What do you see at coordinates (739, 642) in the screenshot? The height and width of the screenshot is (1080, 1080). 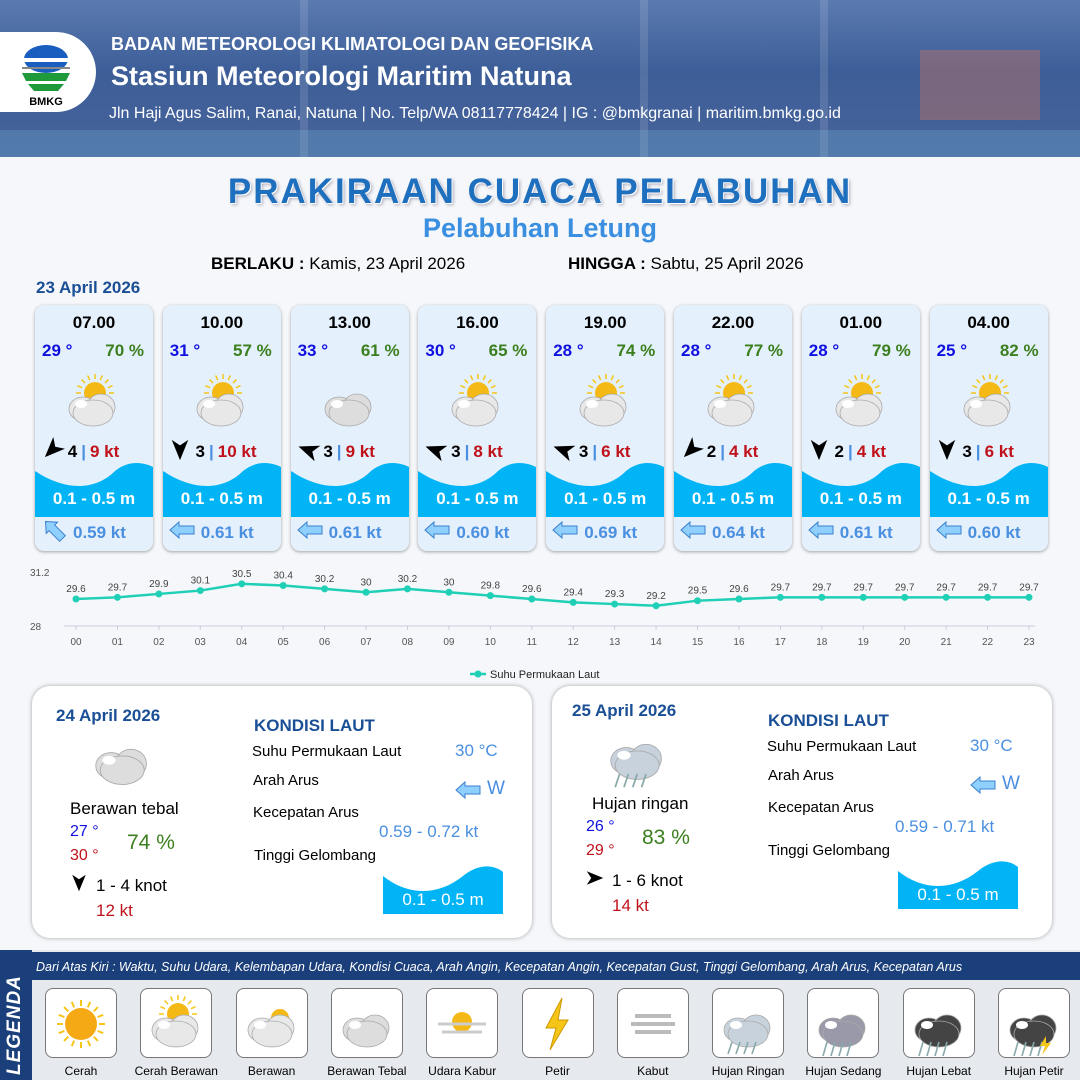 I see `x-tick-label: 16` at bounding box center [739, 642].